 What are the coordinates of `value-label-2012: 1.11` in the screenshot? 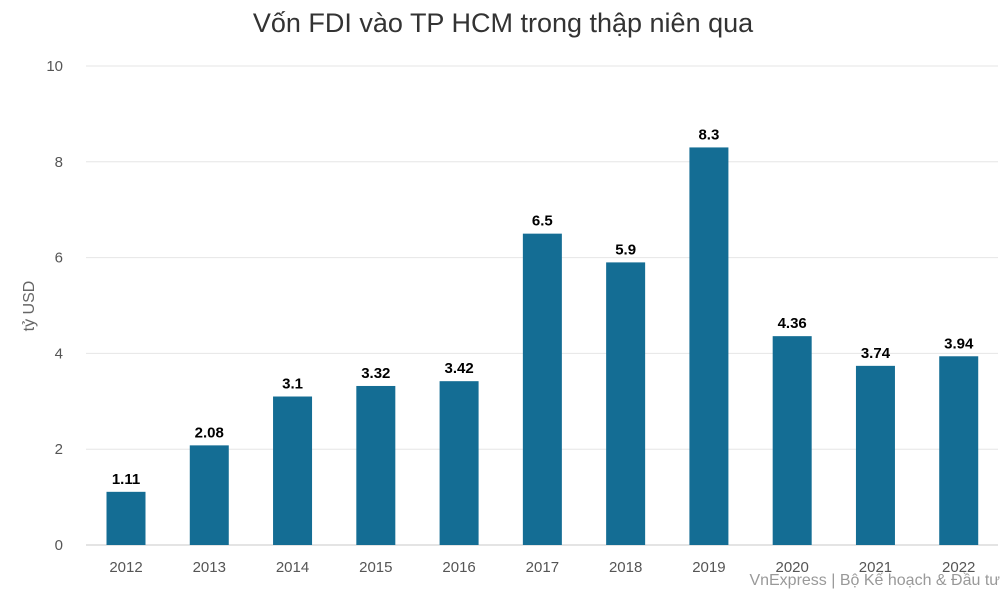 It's located at (126, 479).